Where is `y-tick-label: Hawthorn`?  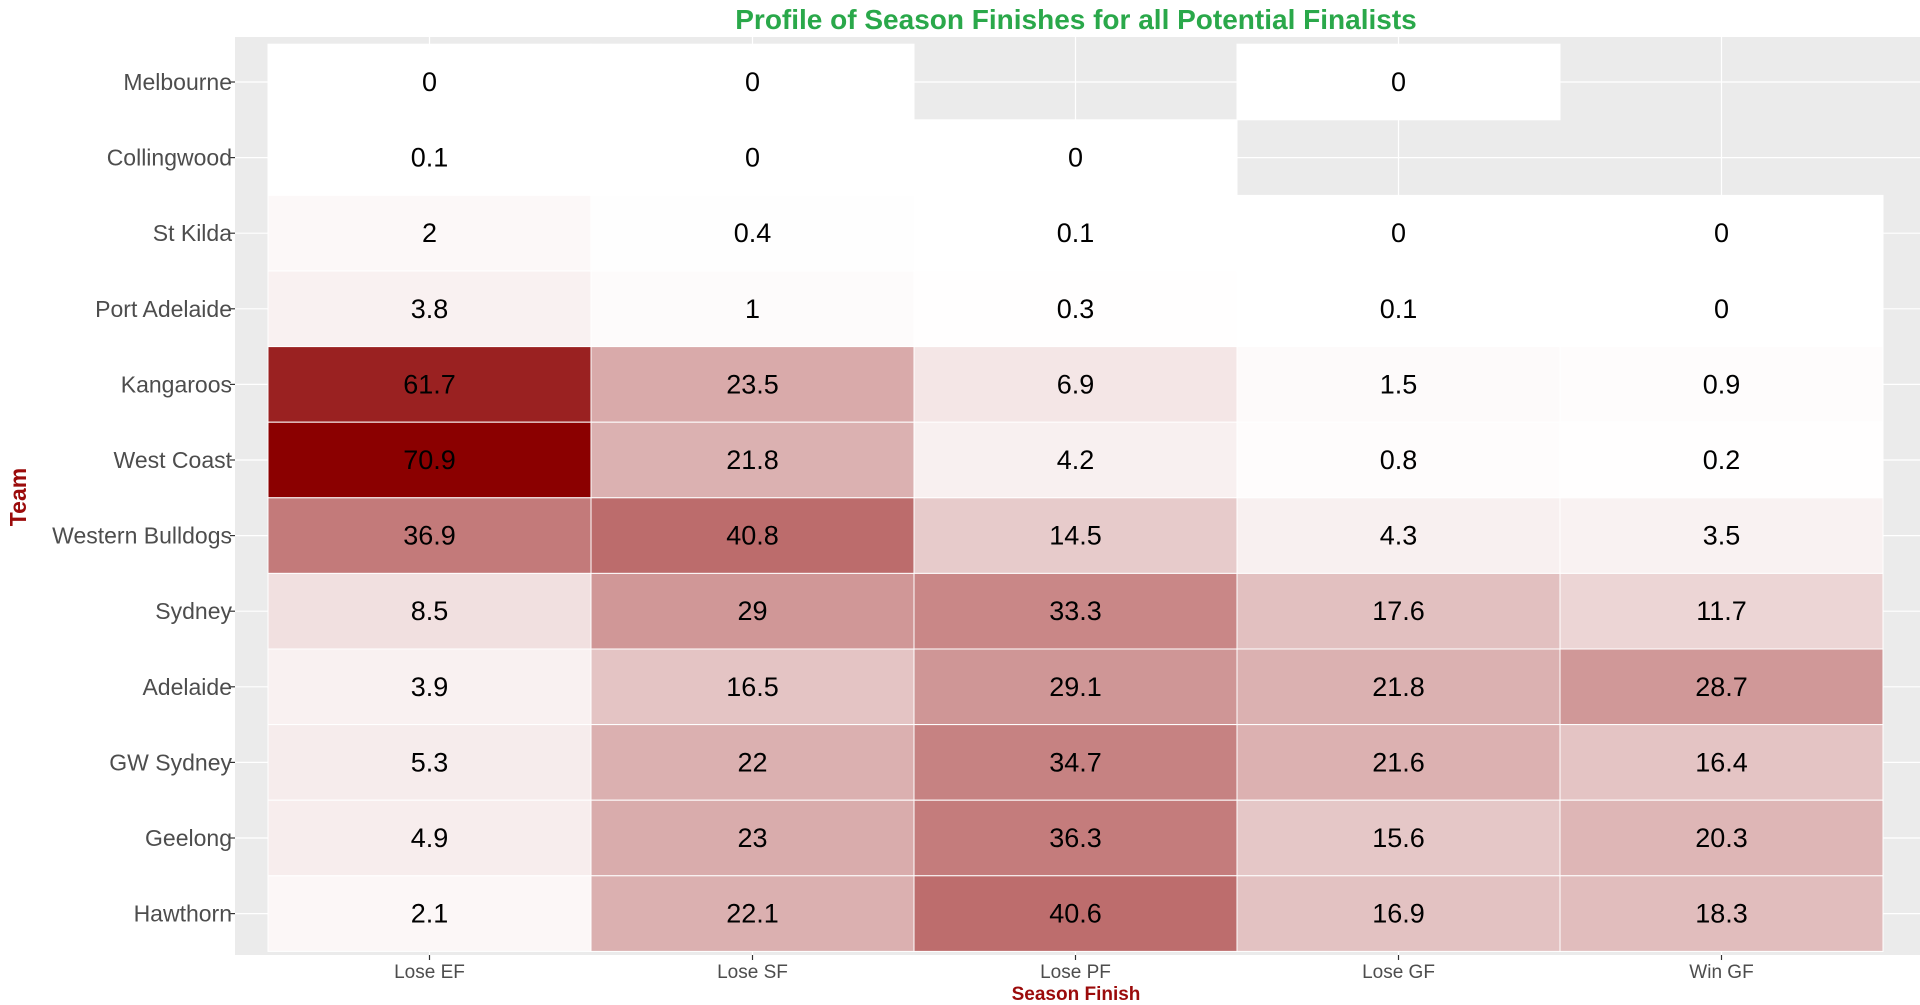 y-tick-label: Hawthorn is located at coordinates (183, 914).